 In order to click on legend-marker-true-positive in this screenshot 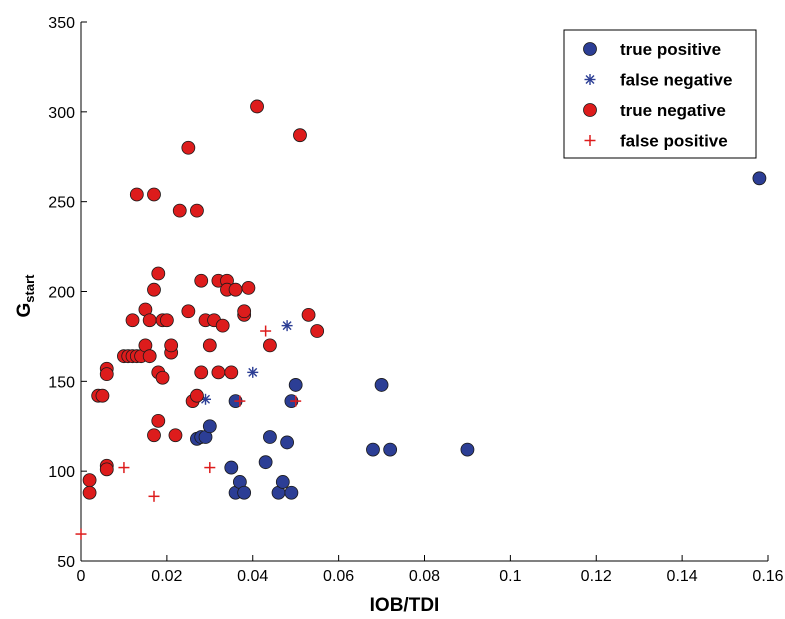, I will do `click(590, 49)`.